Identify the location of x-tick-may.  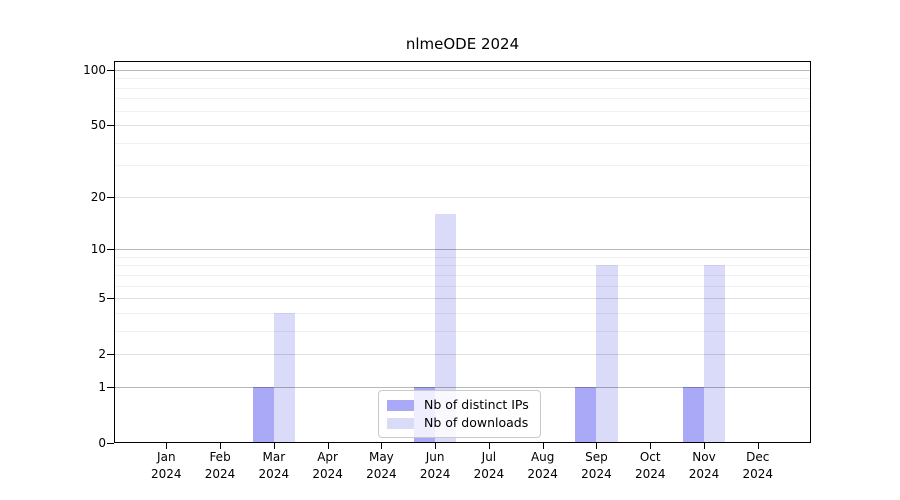
(381, 446).